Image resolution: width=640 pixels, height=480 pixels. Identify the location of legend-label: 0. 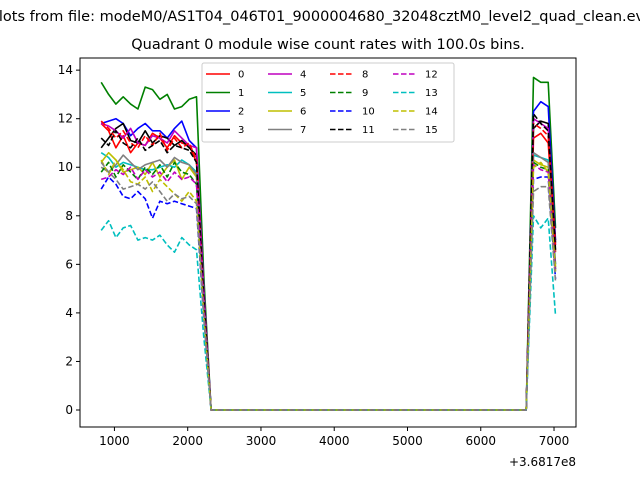
(241, 75).